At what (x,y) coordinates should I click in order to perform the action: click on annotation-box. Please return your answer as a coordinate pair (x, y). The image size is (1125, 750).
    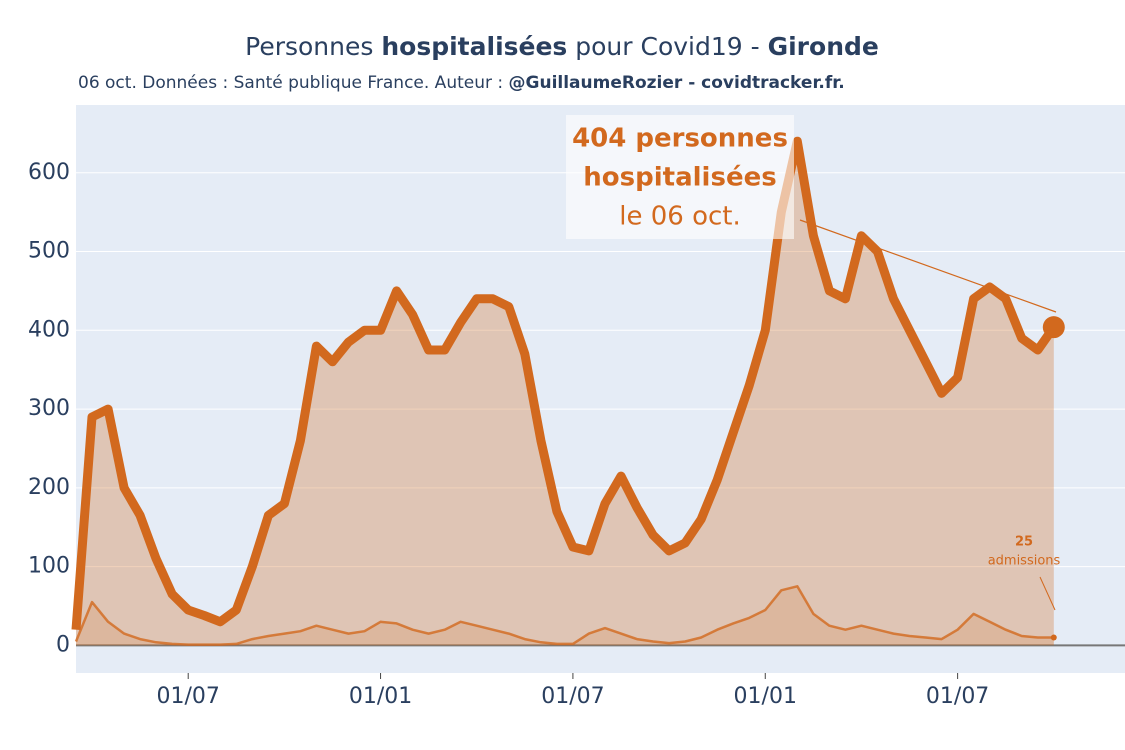
    Looking at the image, I should click on (680, 177).